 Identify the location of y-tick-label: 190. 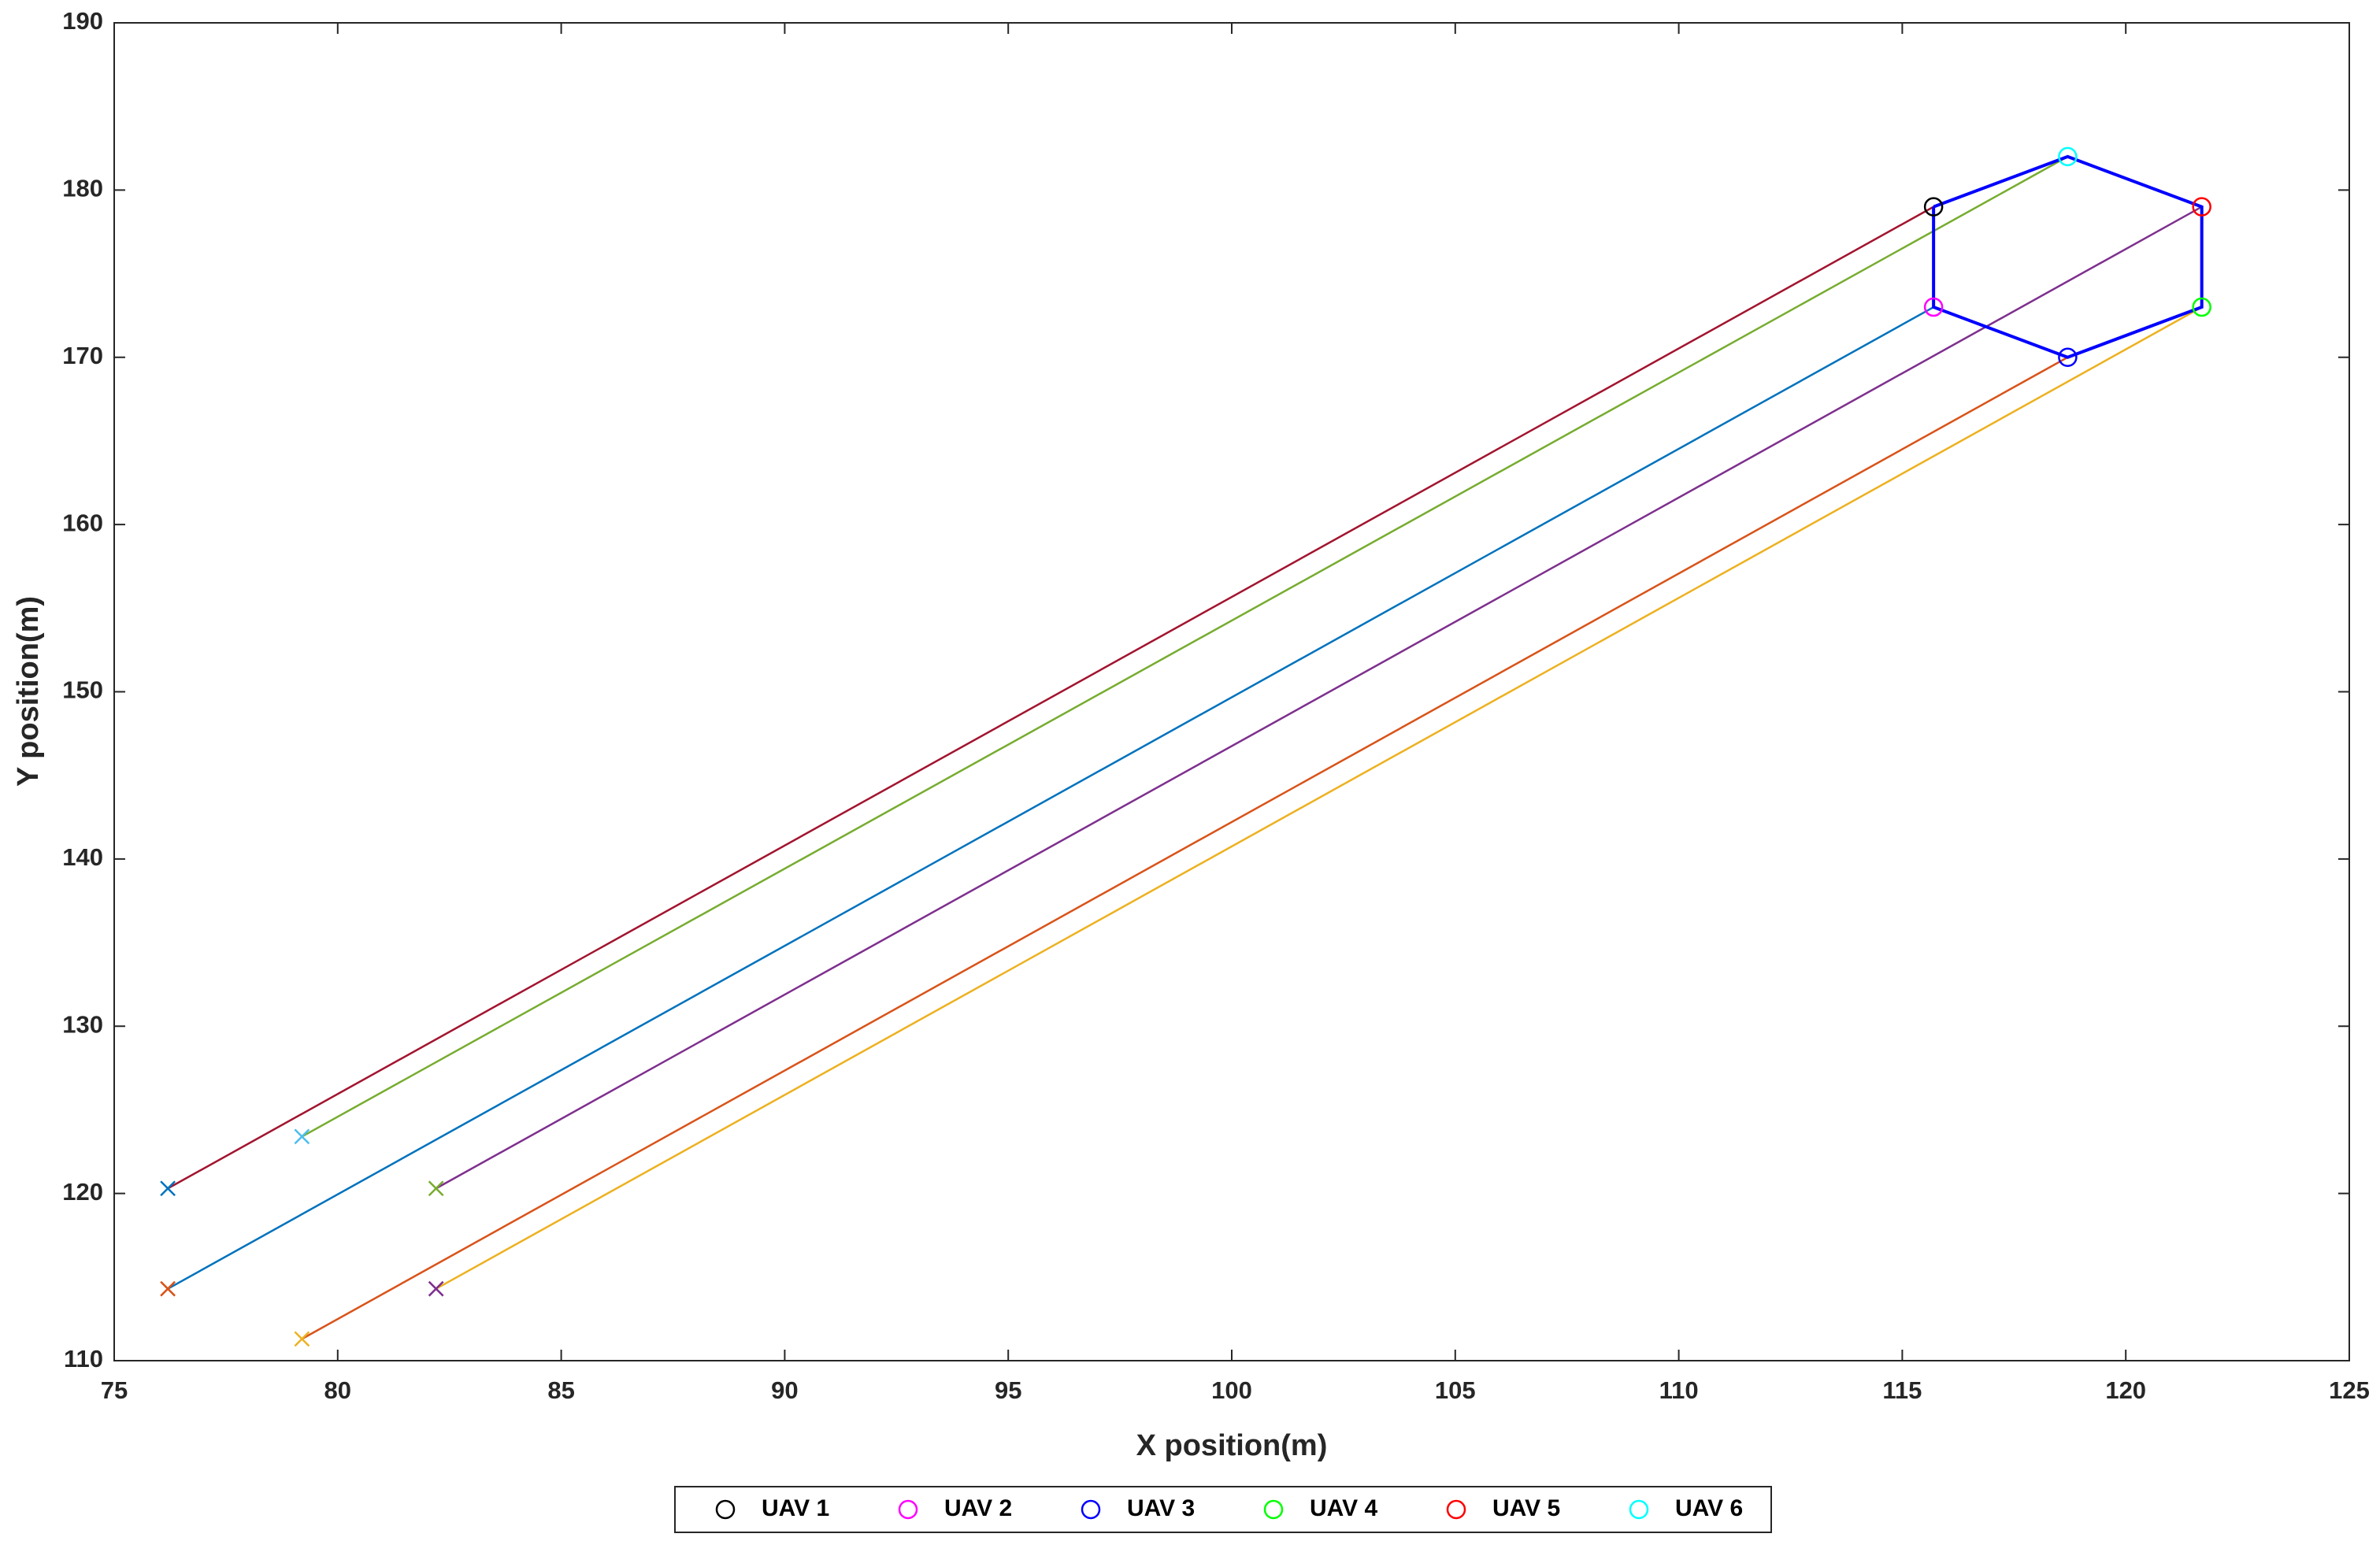
(82, 21).